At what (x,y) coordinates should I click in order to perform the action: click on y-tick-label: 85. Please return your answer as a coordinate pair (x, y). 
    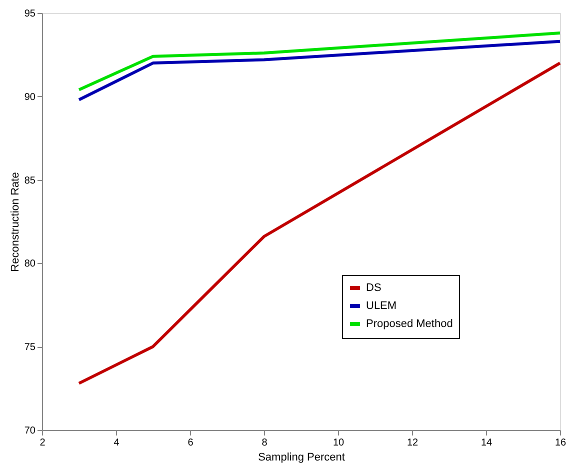
    Looking at the image, I should click on (30, 180).